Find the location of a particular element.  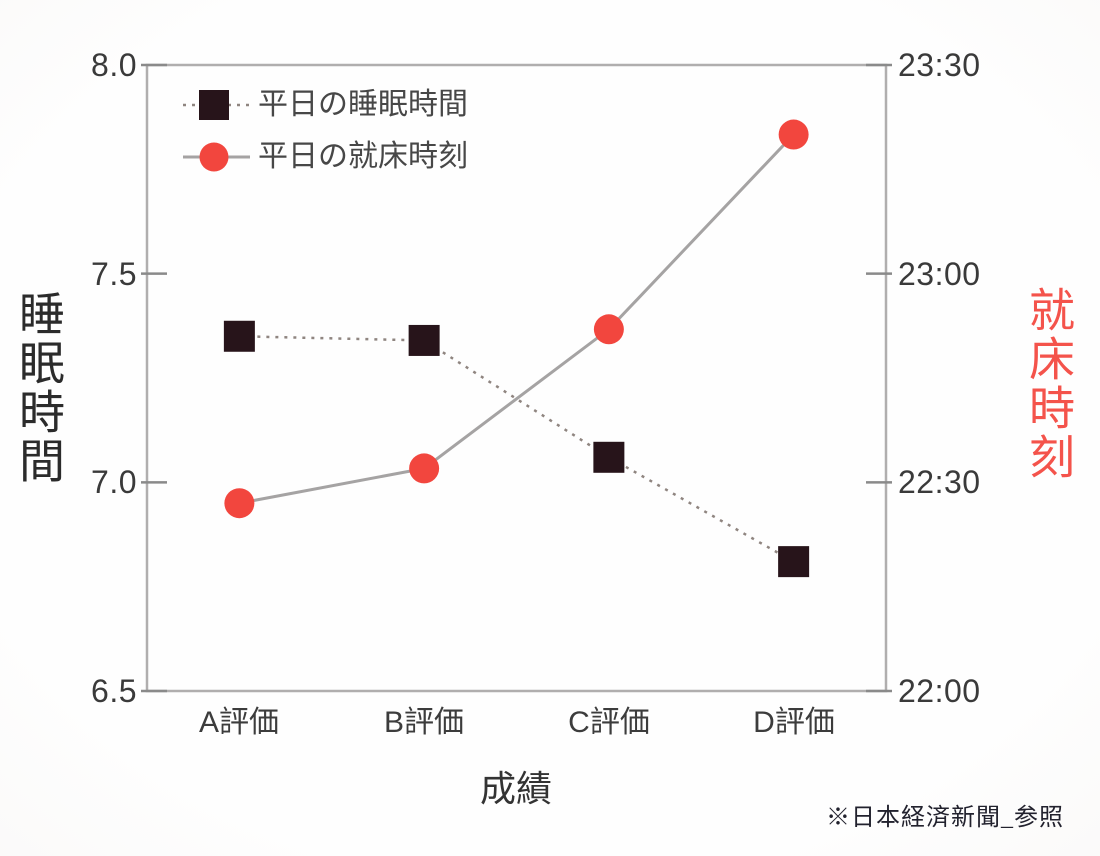

y-right-tick-label-3: 22:00 is located at coordinates (939, 691).